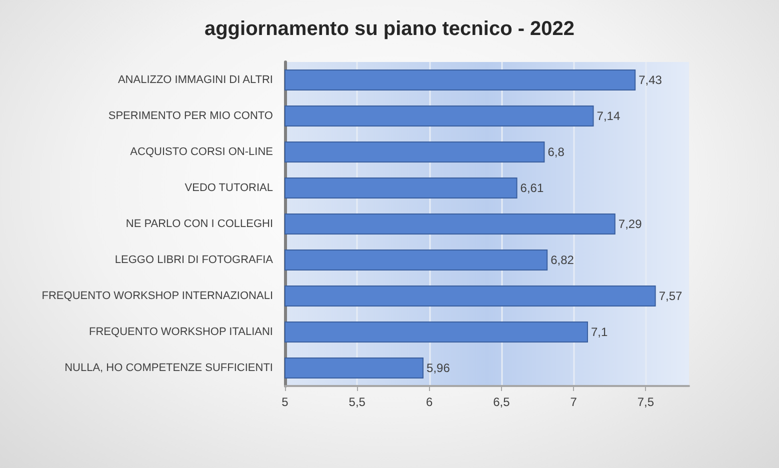 This screenshot has height=468, width=779. I want to click on data-label: 5,96, so click(438, 368).